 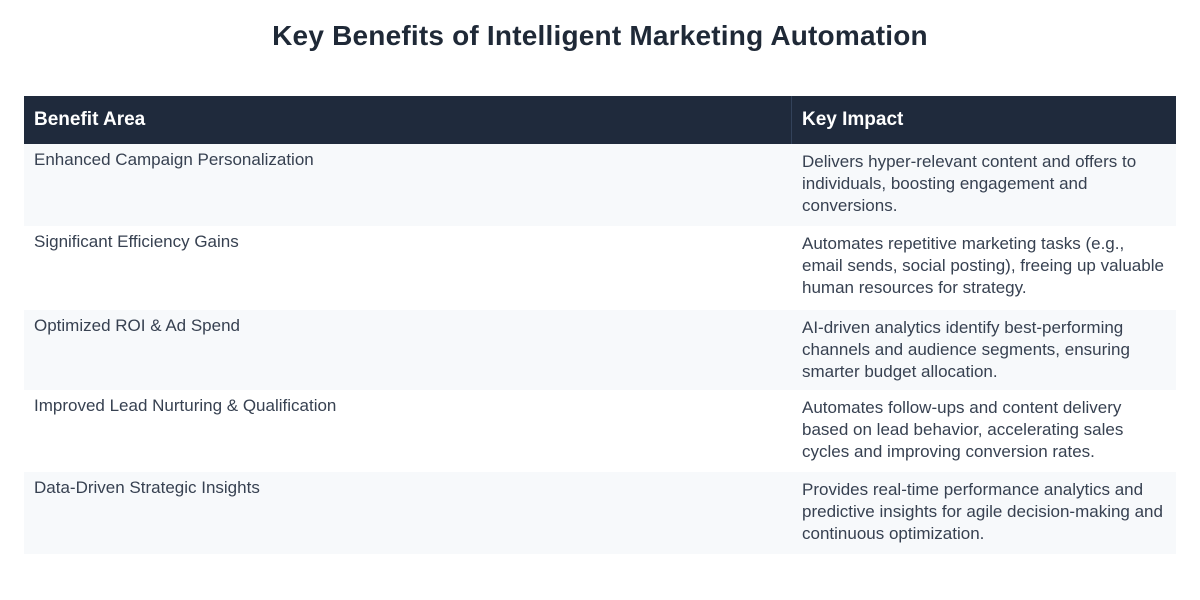 I want to click on benefit-area-cell: Improved Lead Nurturing & Qualification, so click(x=185, y=405).